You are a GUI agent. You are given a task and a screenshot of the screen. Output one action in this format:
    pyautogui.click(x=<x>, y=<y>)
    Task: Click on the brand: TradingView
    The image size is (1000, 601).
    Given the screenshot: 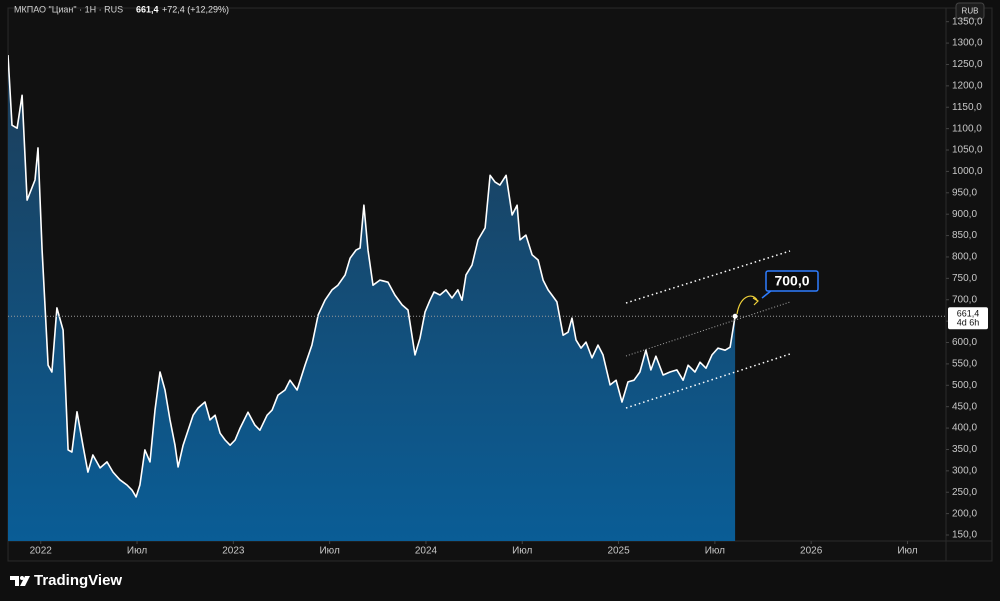 What is the action you would take?
    pyautogui.click(x=66, y=580)
    